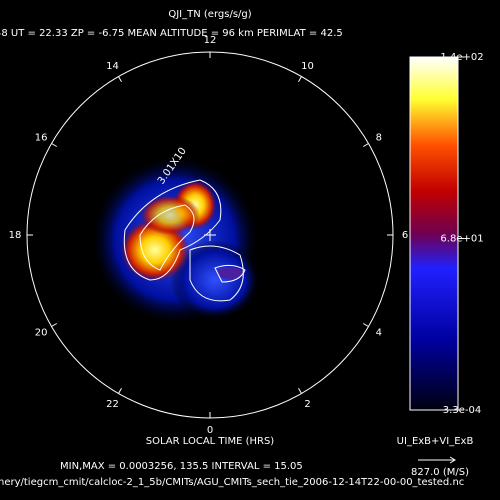  I want to click on colorbar-tick-label: 6.8e+01, so click(461, 239).